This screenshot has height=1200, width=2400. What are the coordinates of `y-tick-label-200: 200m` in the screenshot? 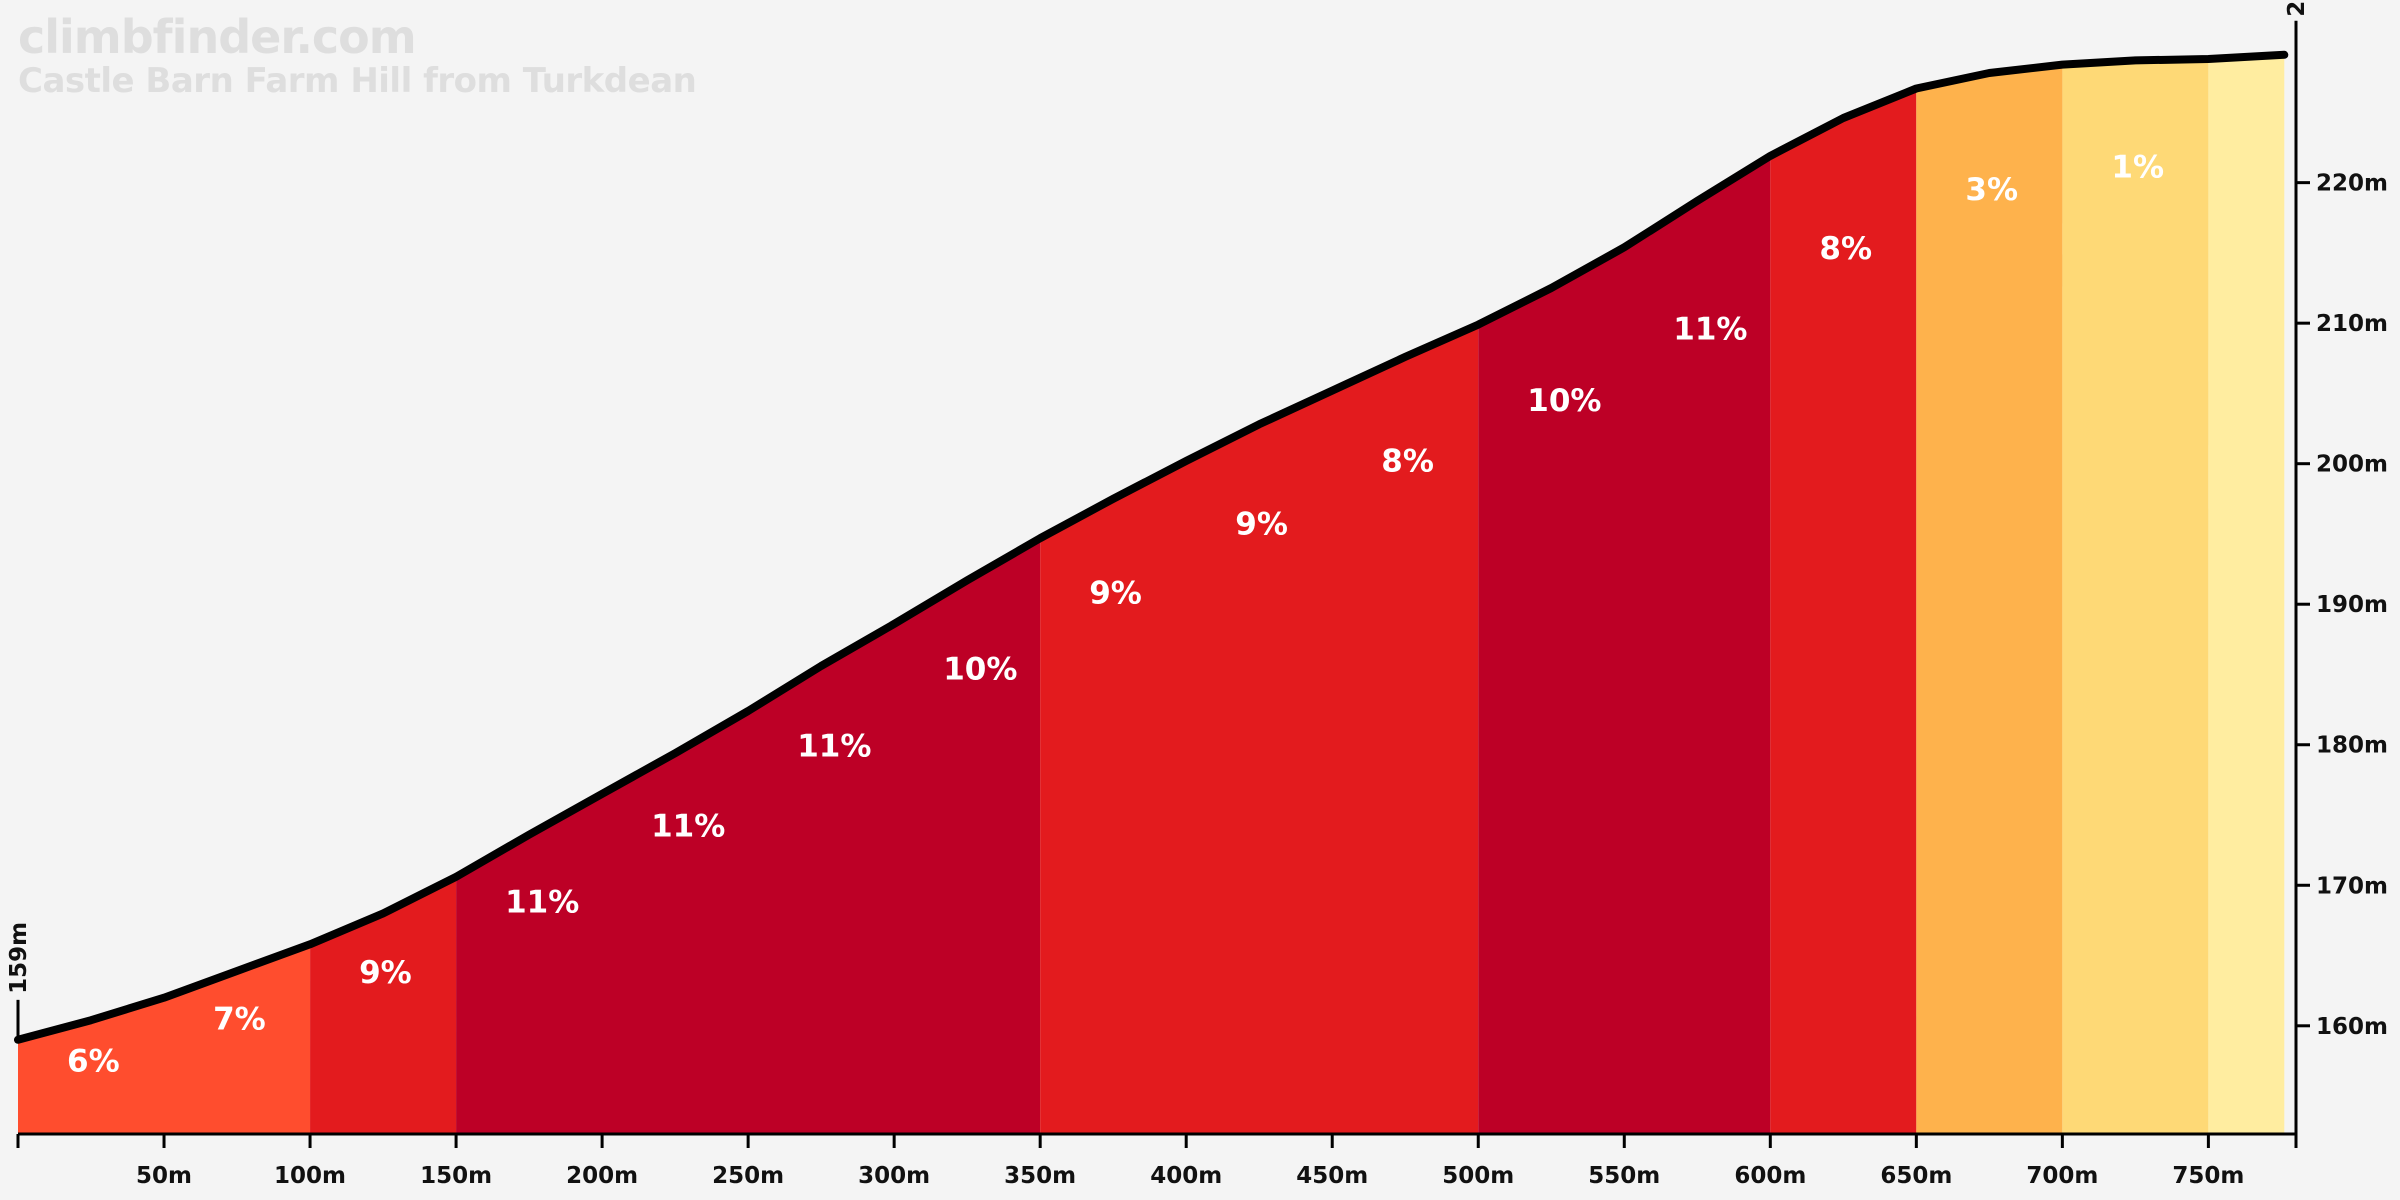 It's located at (2352, 465).